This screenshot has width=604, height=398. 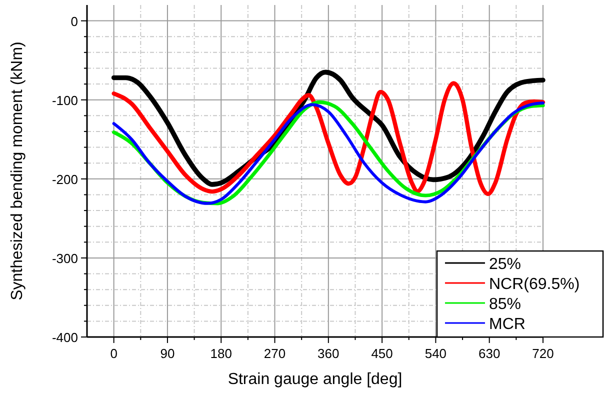 I want to click on x-tick-label: 180, so click(x=221, y=353).